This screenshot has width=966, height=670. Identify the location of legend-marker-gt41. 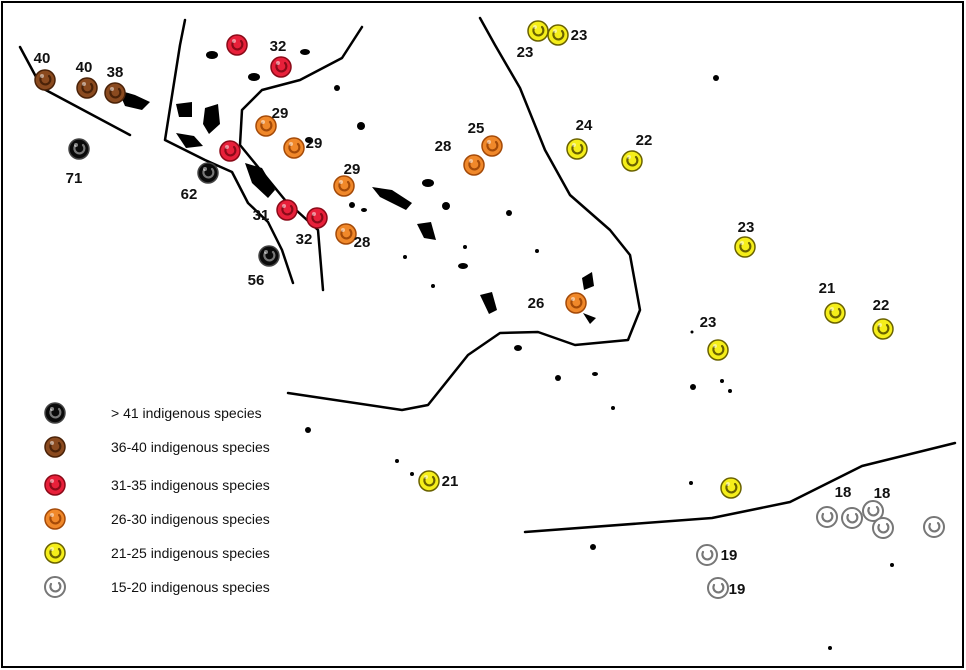
(55, 413).